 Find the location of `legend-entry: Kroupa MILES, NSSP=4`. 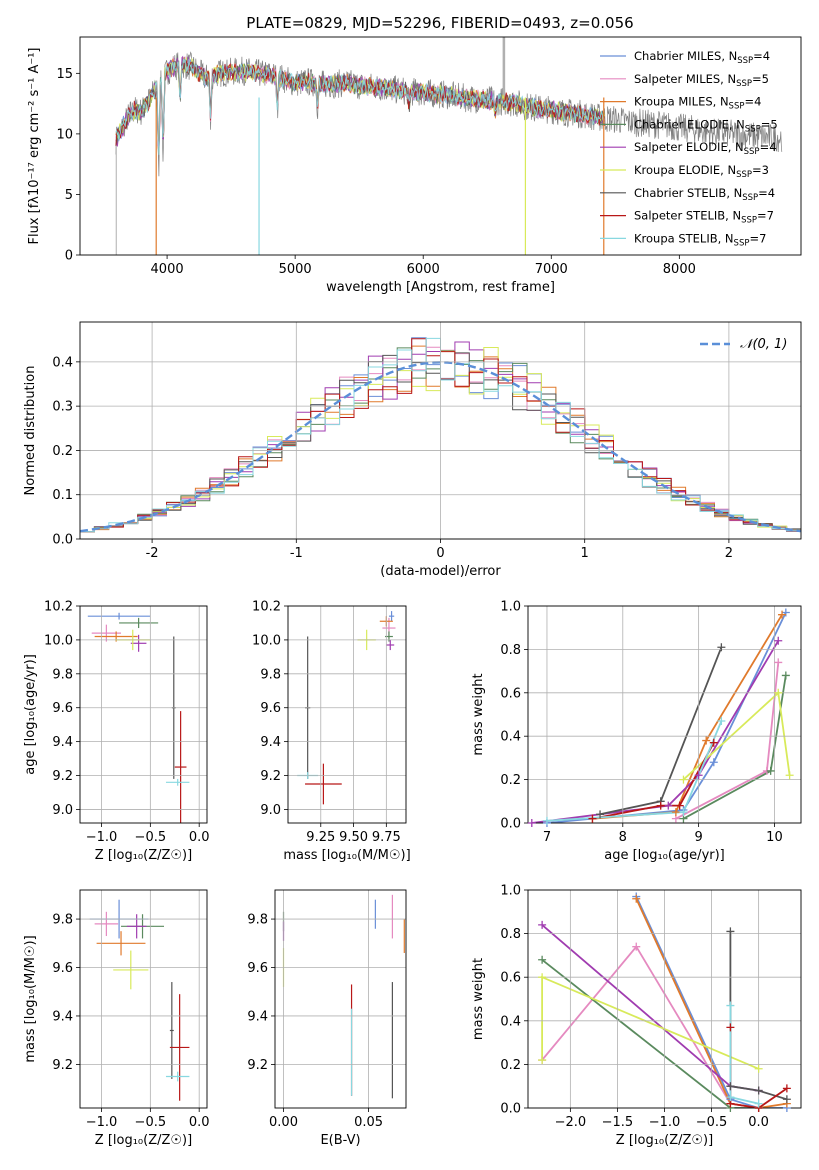

legend-entry: Kroupa MILES, NSSP=4 is located at coordinates (697, 103).